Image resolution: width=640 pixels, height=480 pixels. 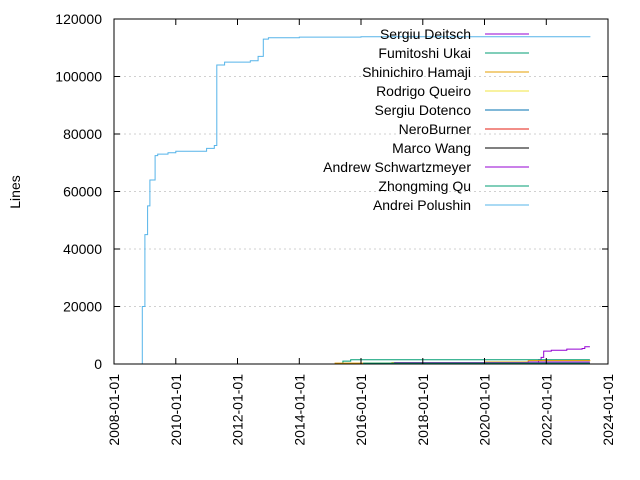 I want to click on x-tick-label: 2016-01-01, so click(x=361, y=410).